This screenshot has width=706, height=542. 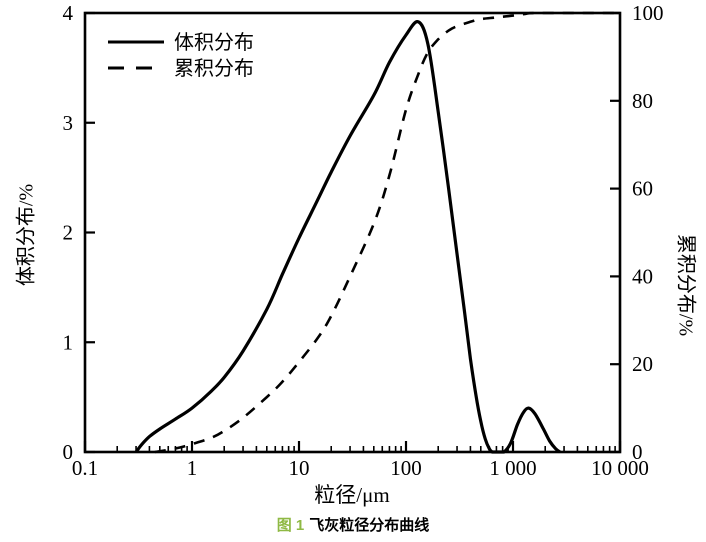 What do you see at coordinates (620, 468) in the screenshot?
I see `x-tick-label: 10 000` at bounding box center [620, 468].